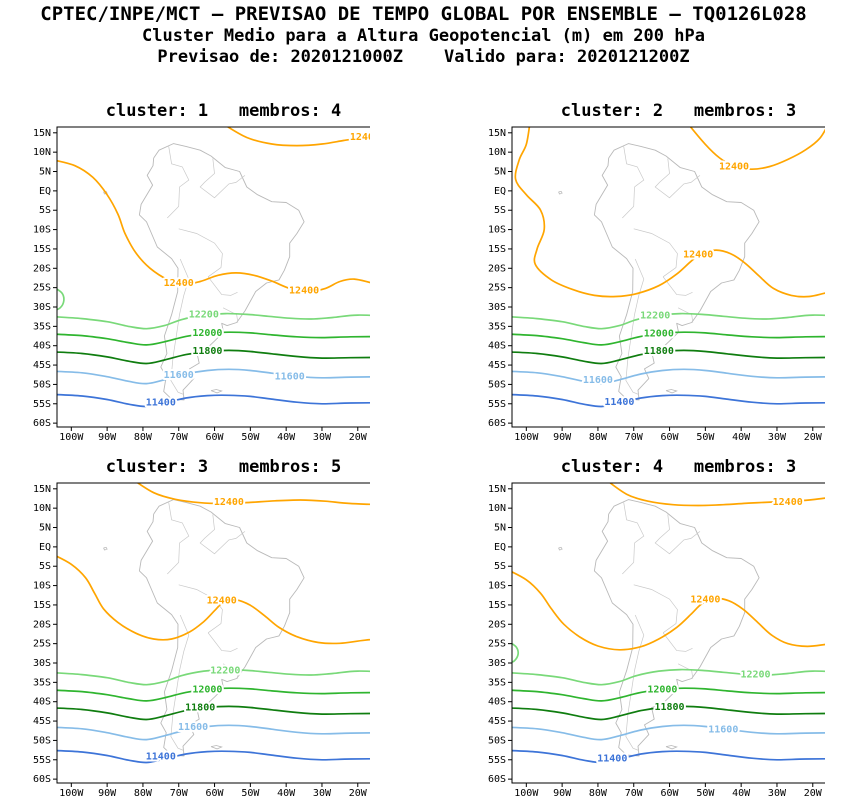  What do you see at coordinates (193, 727) in the screenshot?
I see `contour-label: 11600` at bounding box center [193, 727].